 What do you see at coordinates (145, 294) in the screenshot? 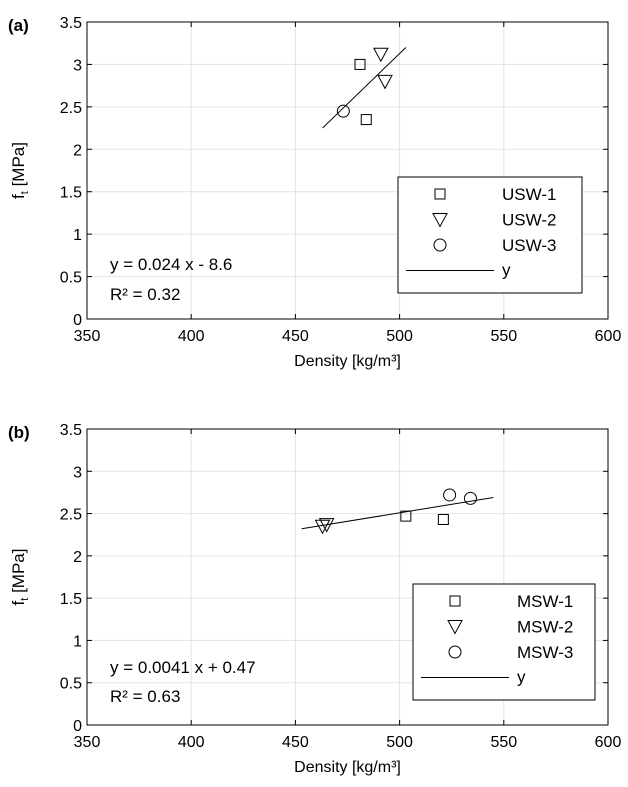
I see `r-squared-annotation: R² = 0.32` at bounding box center [145, 294].